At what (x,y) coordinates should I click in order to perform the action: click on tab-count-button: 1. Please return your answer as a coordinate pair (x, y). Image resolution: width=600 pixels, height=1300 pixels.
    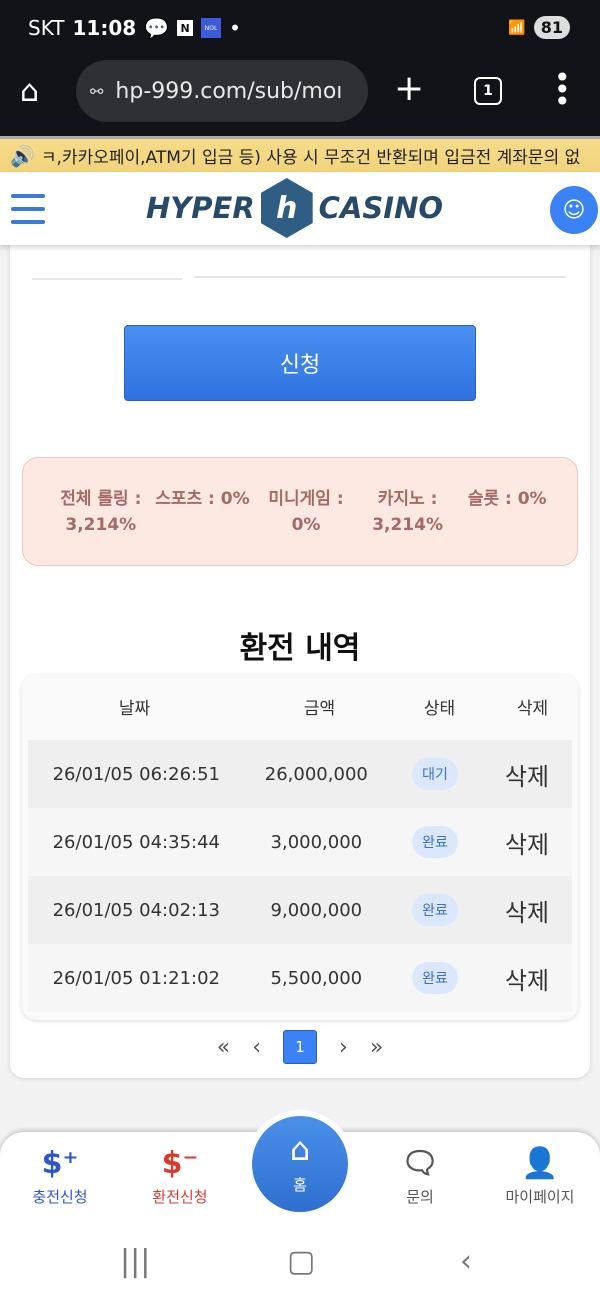
    Looking at the image, I should click on (488, 91).